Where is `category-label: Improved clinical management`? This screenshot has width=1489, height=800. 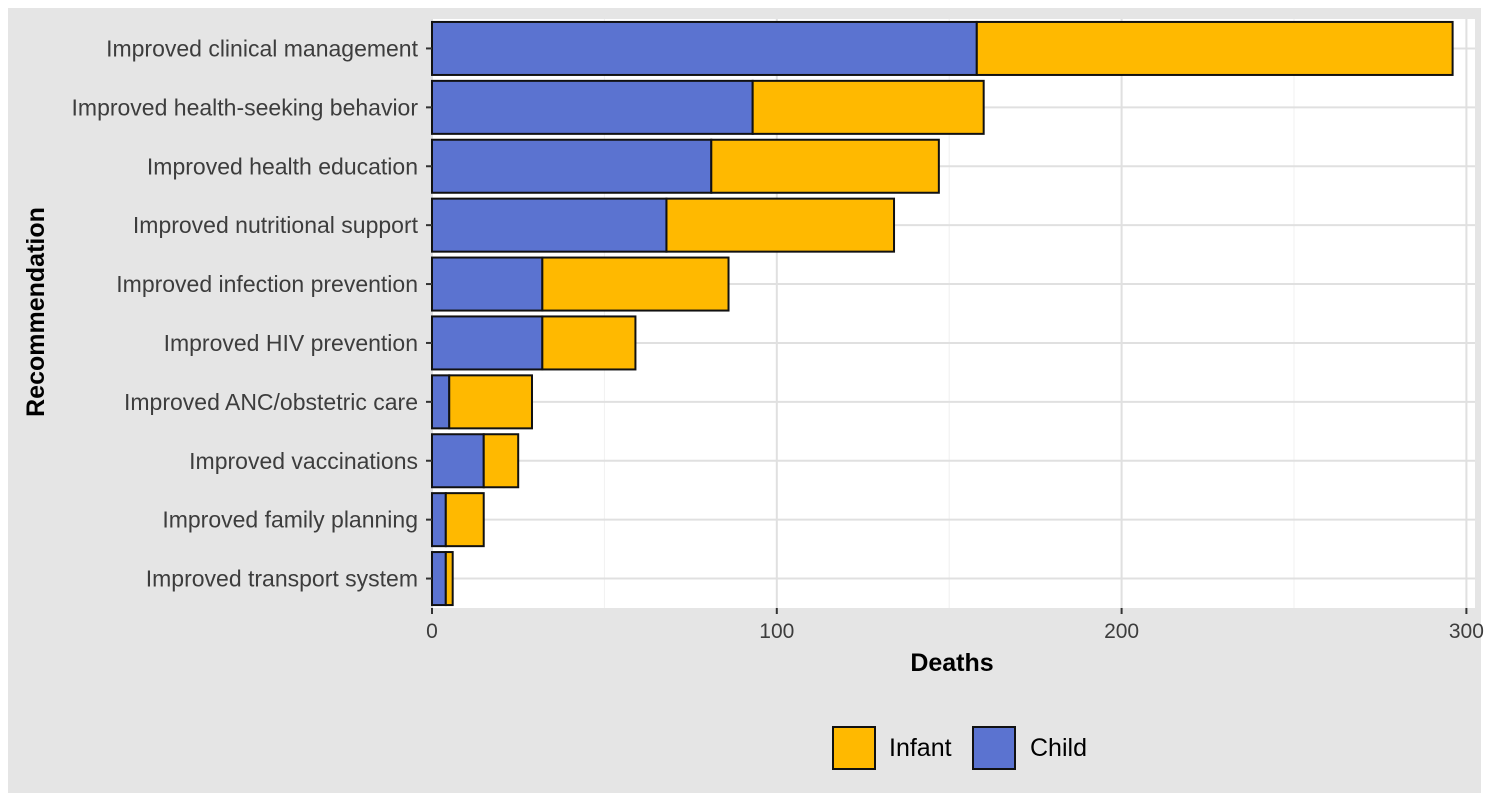 category-label: Improved clinical management is located at coordinates (262, 48).